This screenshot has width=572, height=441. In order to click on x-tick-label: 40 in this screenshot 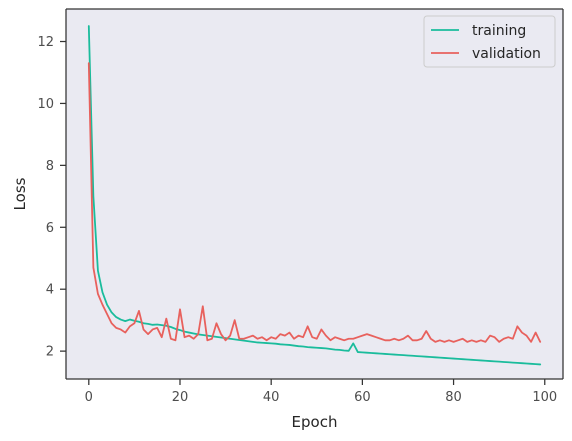, I will do `click(271, 397)`.